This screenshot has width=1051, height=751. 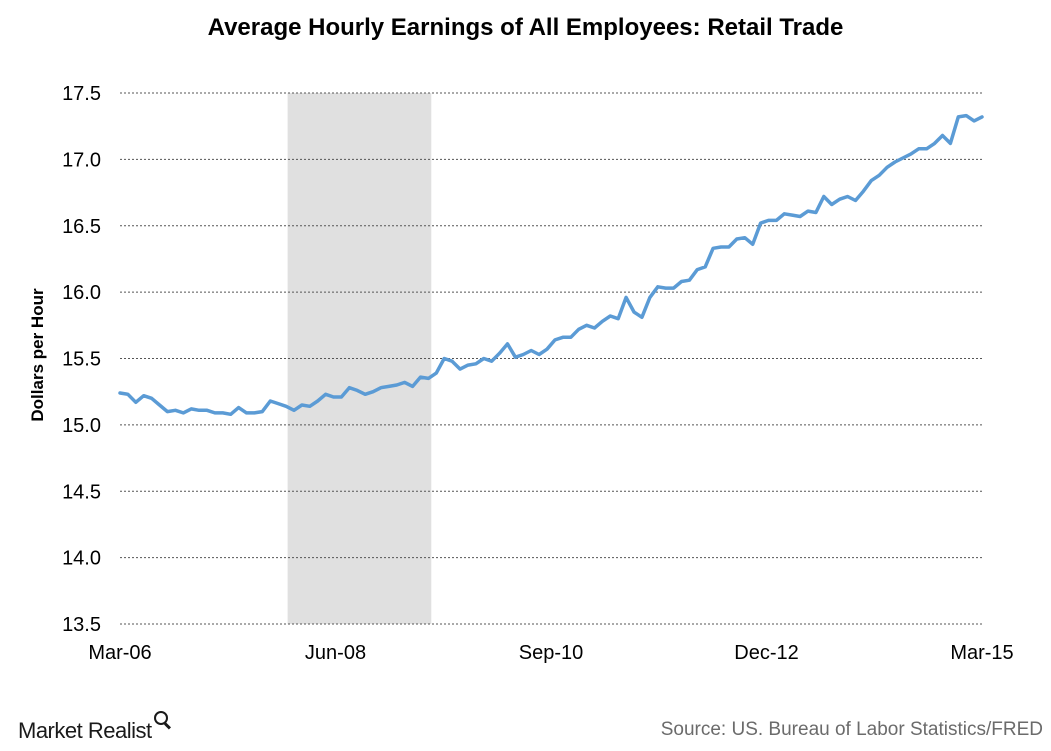 I want to click on market-realist-logo: Market Realist, so click(x=95, y=727).